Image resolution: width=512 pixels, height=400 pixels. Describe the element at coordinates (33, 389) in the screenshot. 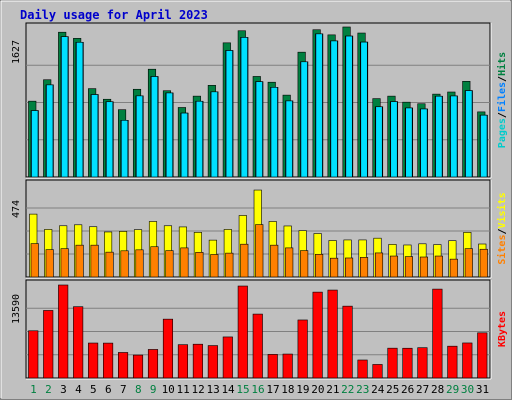

I see `day-label: 1` at that location.